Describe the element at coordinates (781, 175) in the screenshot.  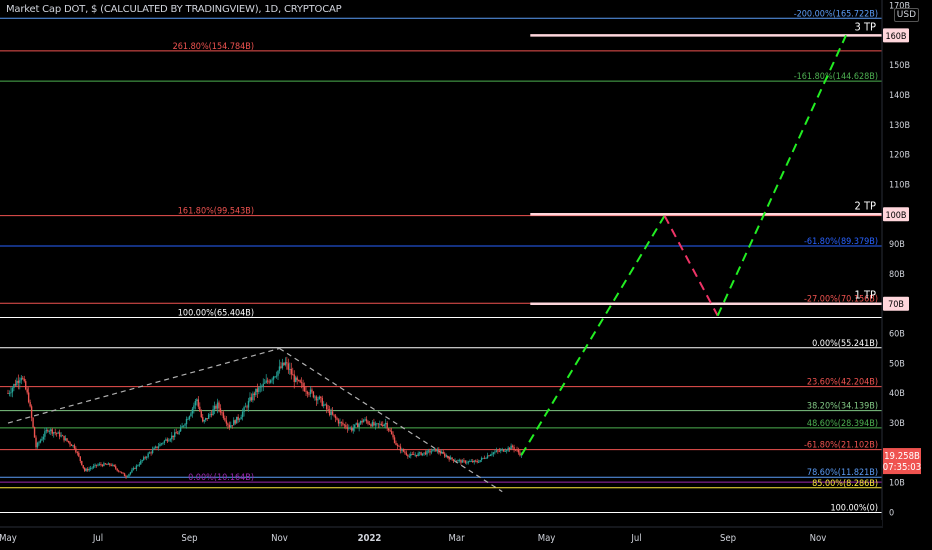
I see `projection-segment` at that location.